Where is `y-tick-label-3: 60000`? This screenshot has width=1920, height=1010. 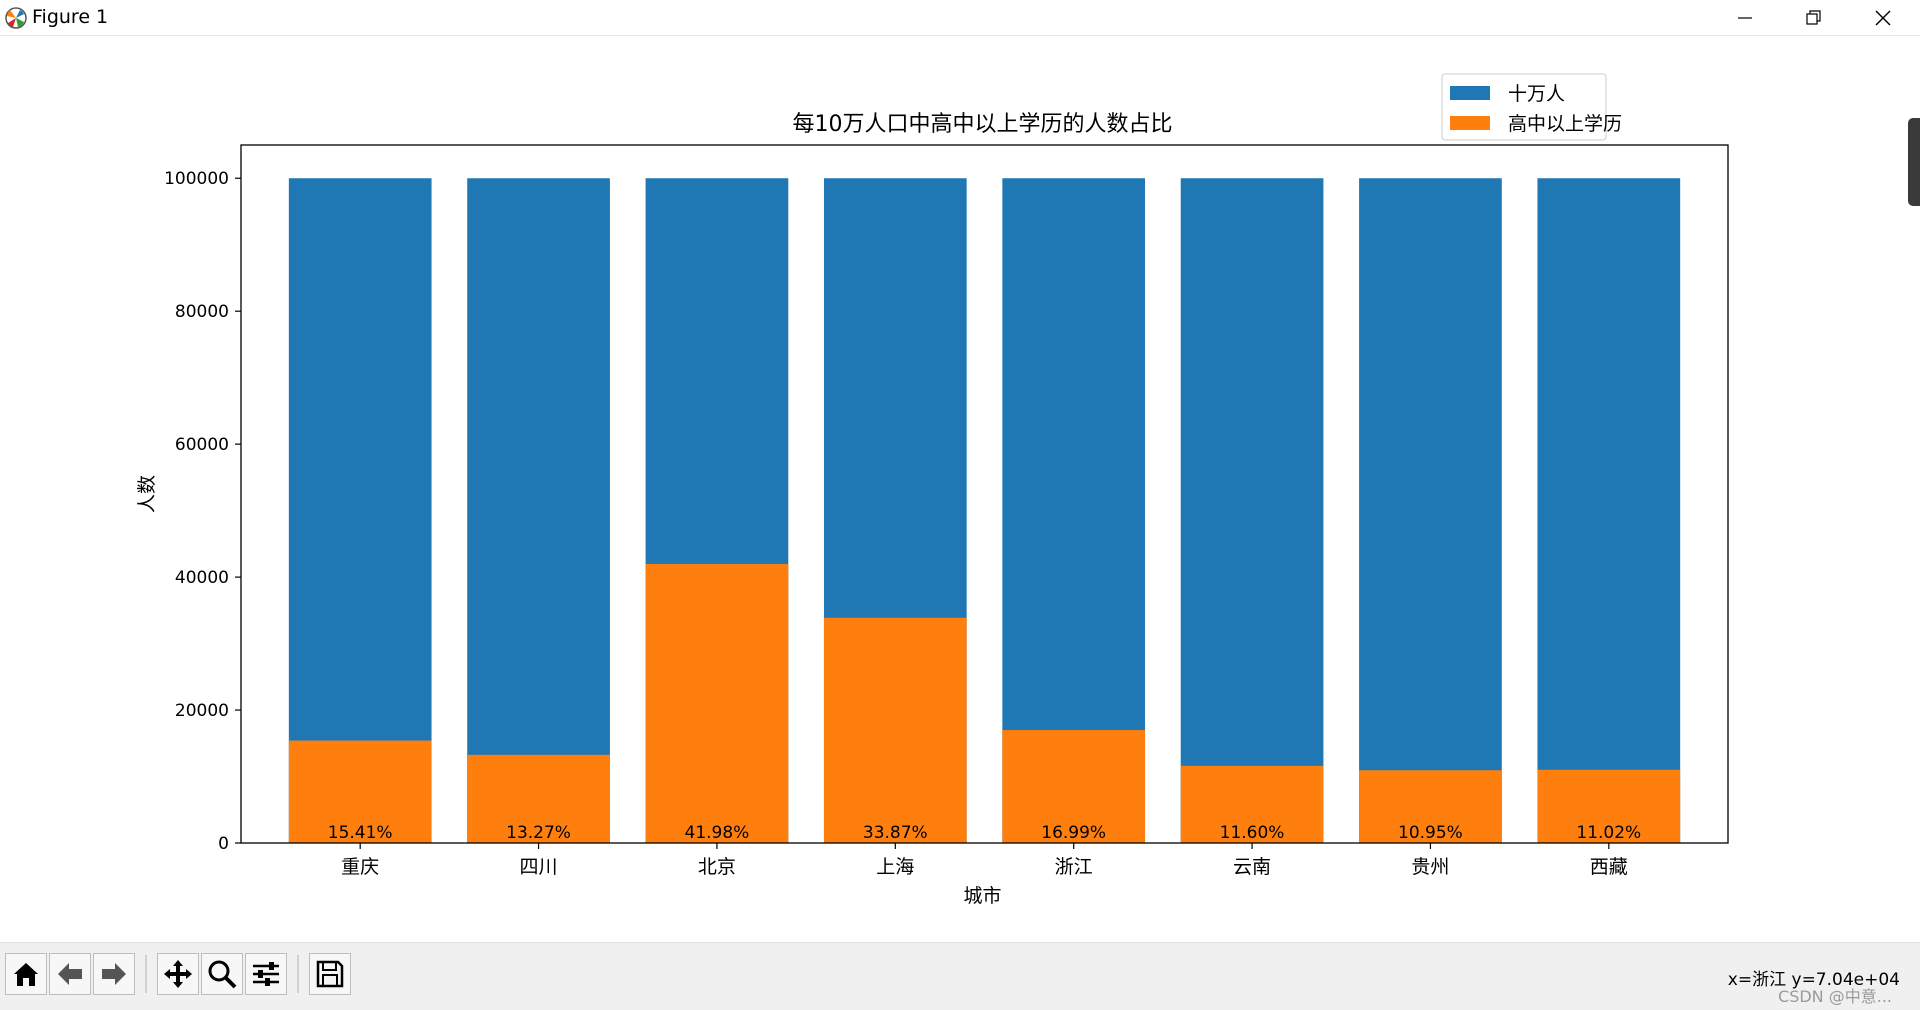 y-tick-label-3: 60000 is located at coordinates (202, 445).